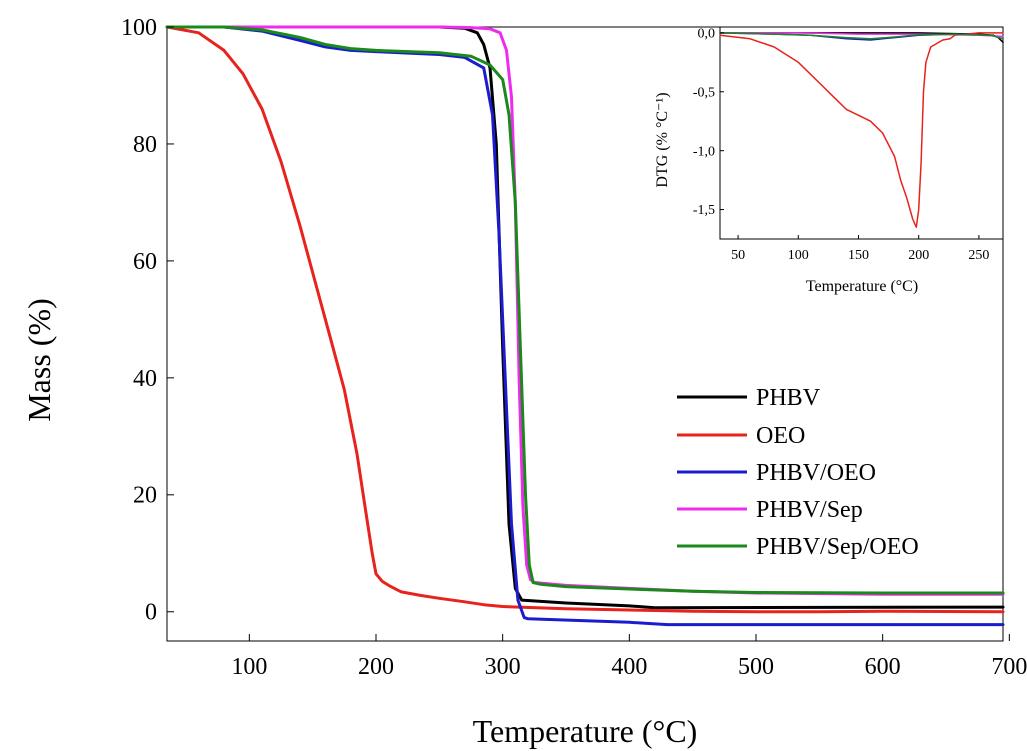  I want to click on main-x-axis-label: Temperature (°C), so click(585, 731).